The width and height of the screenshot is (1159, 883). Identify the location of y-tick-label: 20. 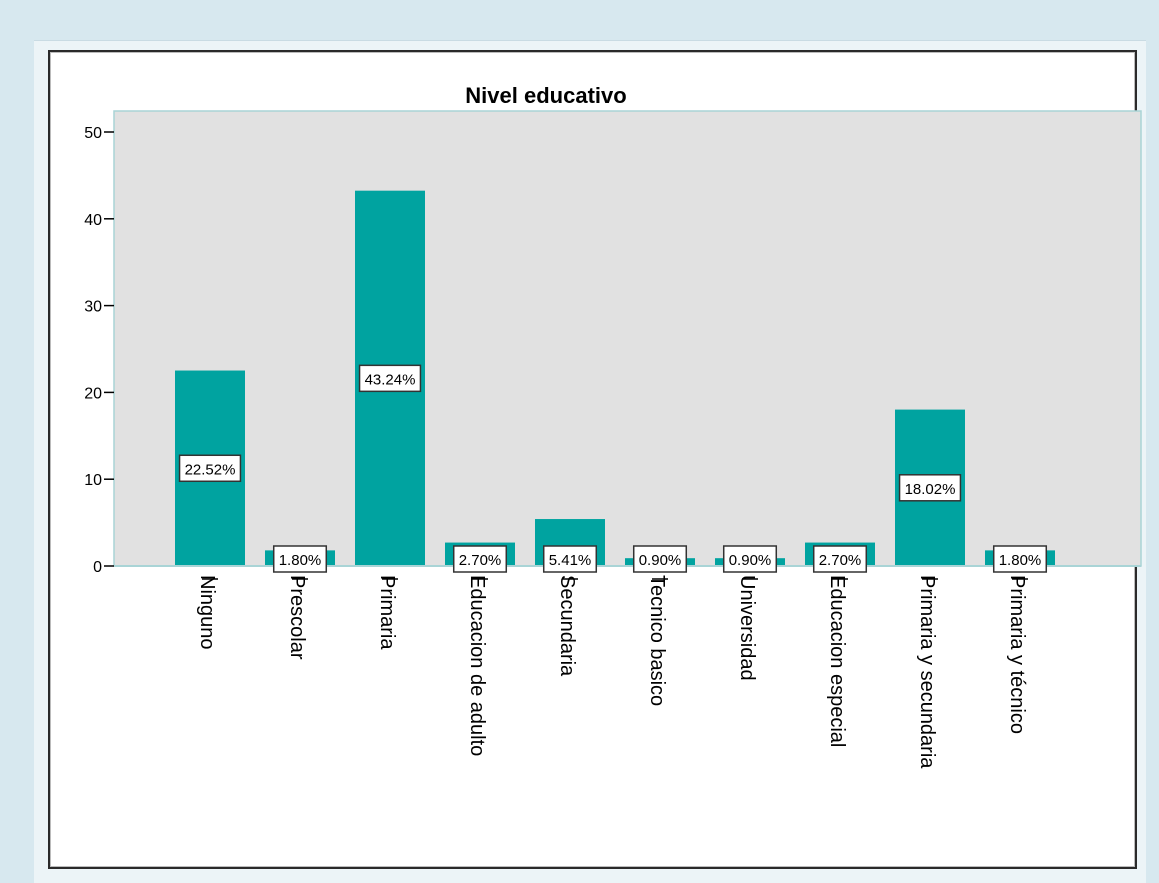
(93, 393).